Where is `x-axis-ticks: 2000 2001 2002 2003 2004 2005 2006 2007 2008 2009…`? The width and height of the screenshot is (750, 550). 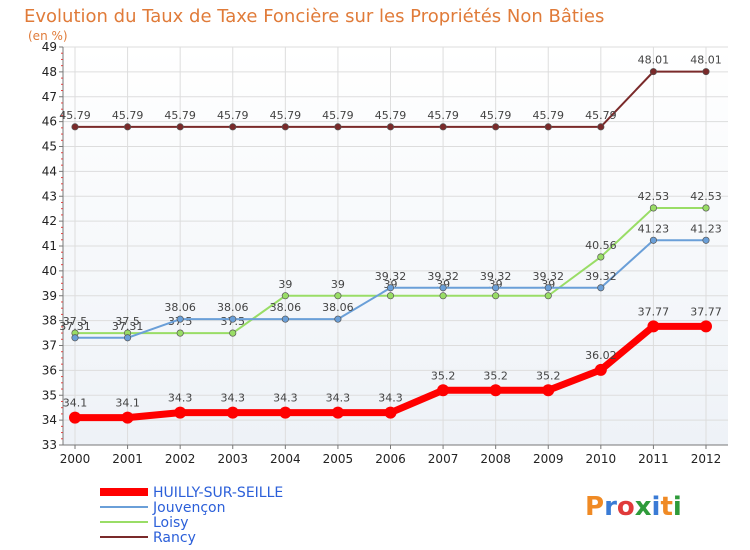 x-axis-ticks: 2000 2001 2002 2003 2004 2005 2006 2007 2008 2009… is located at coordinates (390, 455).